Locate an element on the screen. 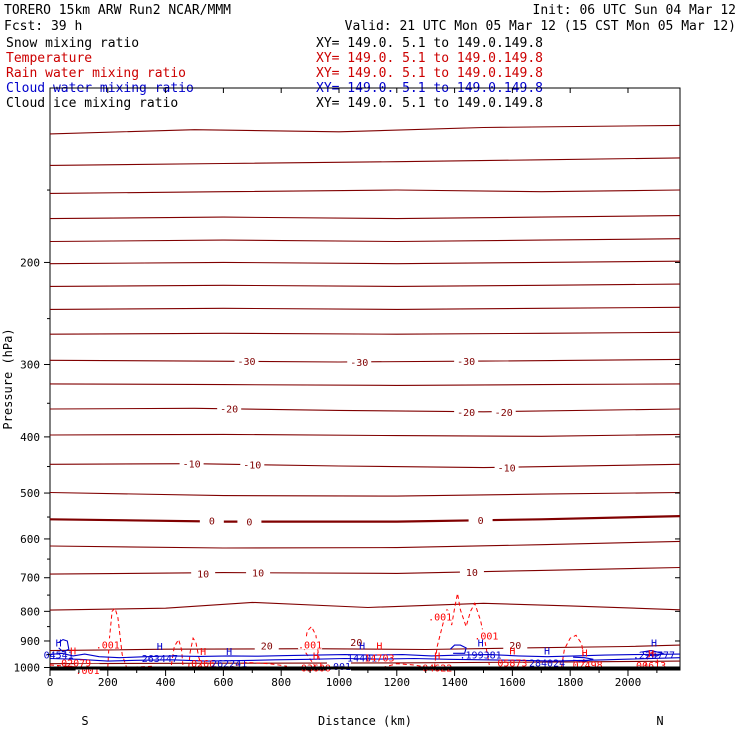  x-tick-label: 1600 is located at coordinates (512, 682).